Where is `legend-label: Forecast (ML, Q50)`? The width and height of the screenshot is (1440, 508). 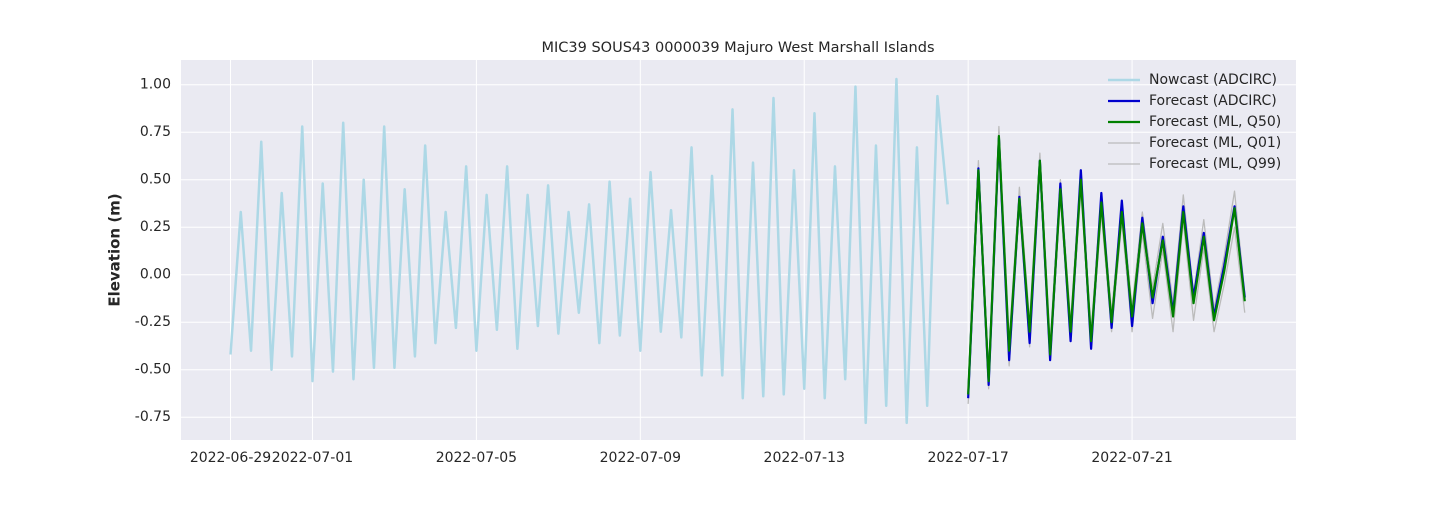 legend-label: Forecast (ML, Q50) is located at coordinates (1215, 122).